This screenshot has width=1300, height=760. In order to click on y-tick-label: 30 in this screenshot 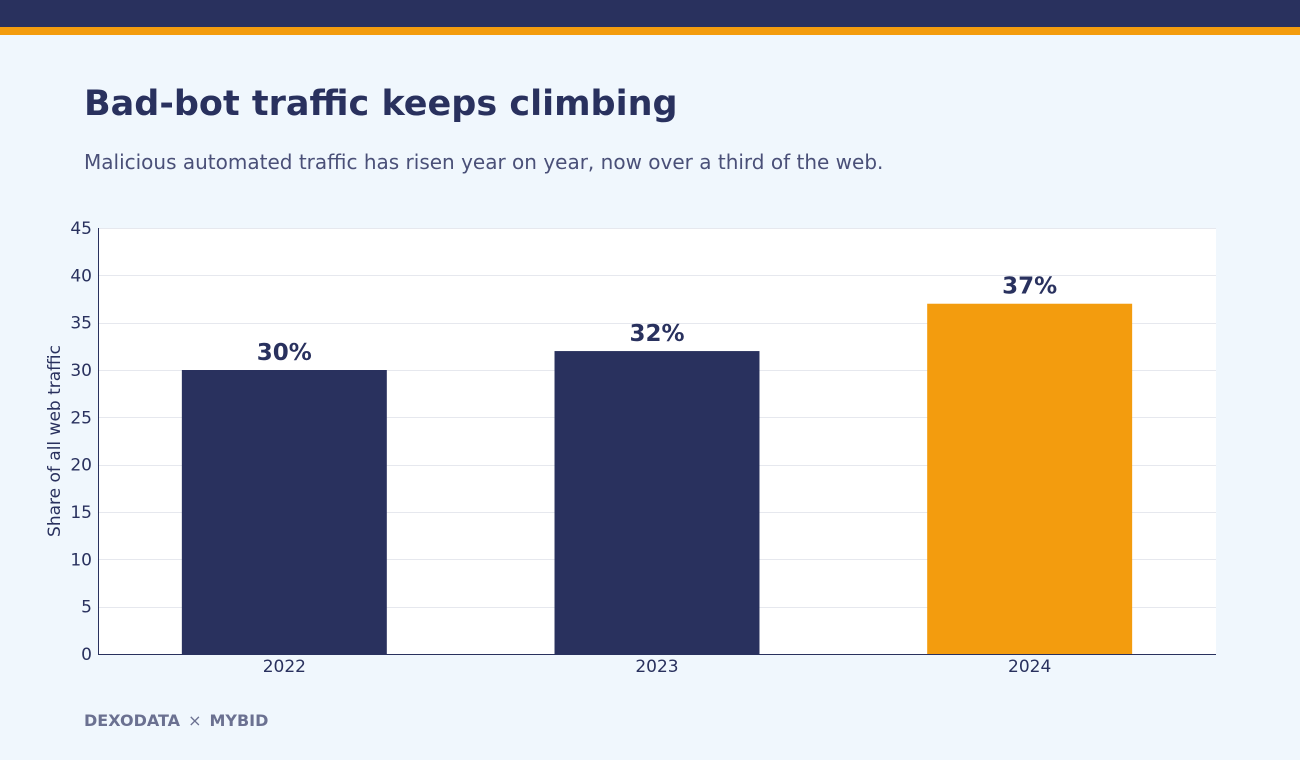, I will do `click(81, 371)`.